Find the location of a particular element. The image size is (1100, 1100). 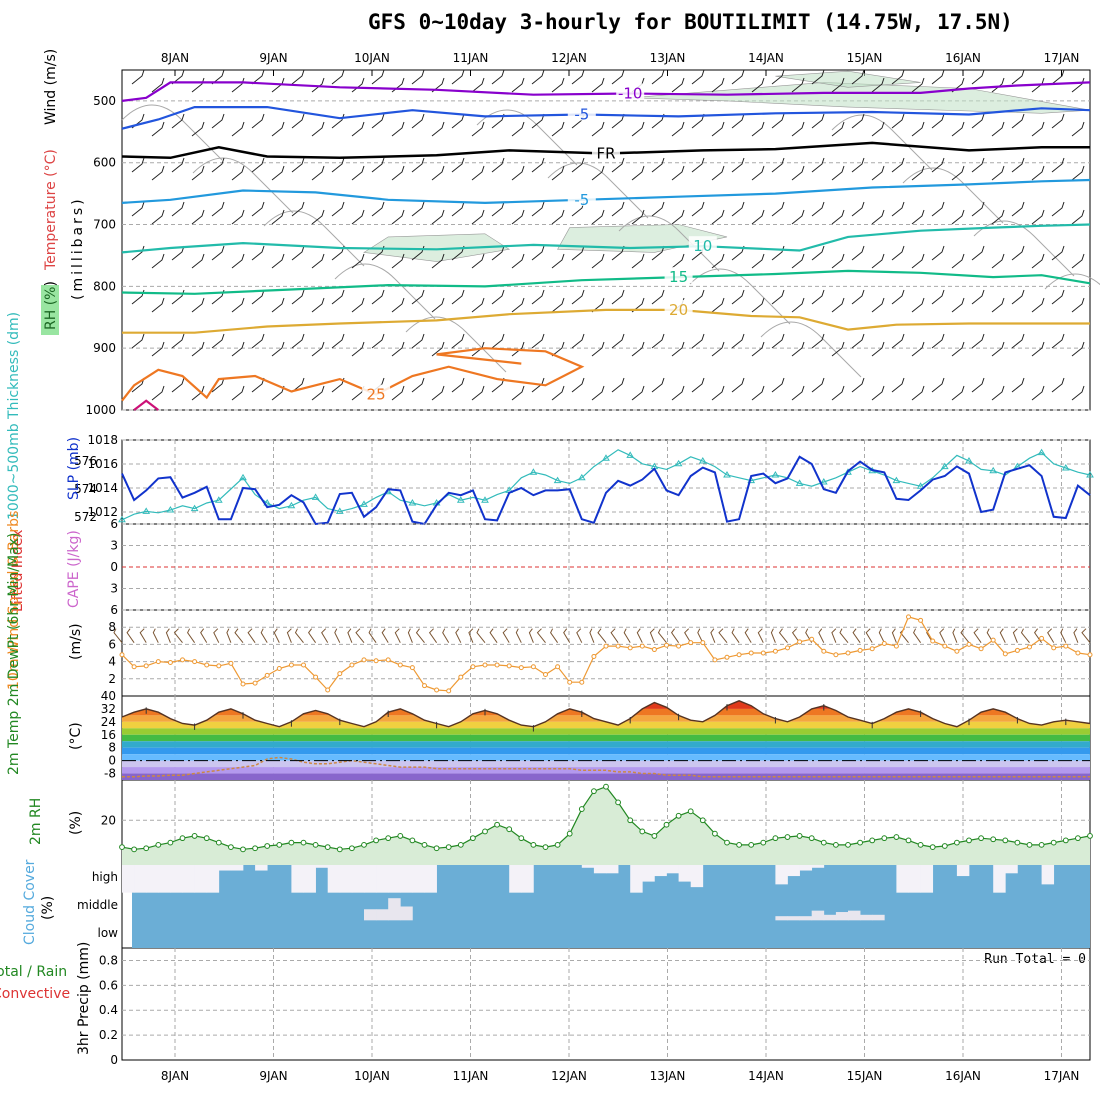

li-y-tick-label: 6 is located at coordinates (114, 524).